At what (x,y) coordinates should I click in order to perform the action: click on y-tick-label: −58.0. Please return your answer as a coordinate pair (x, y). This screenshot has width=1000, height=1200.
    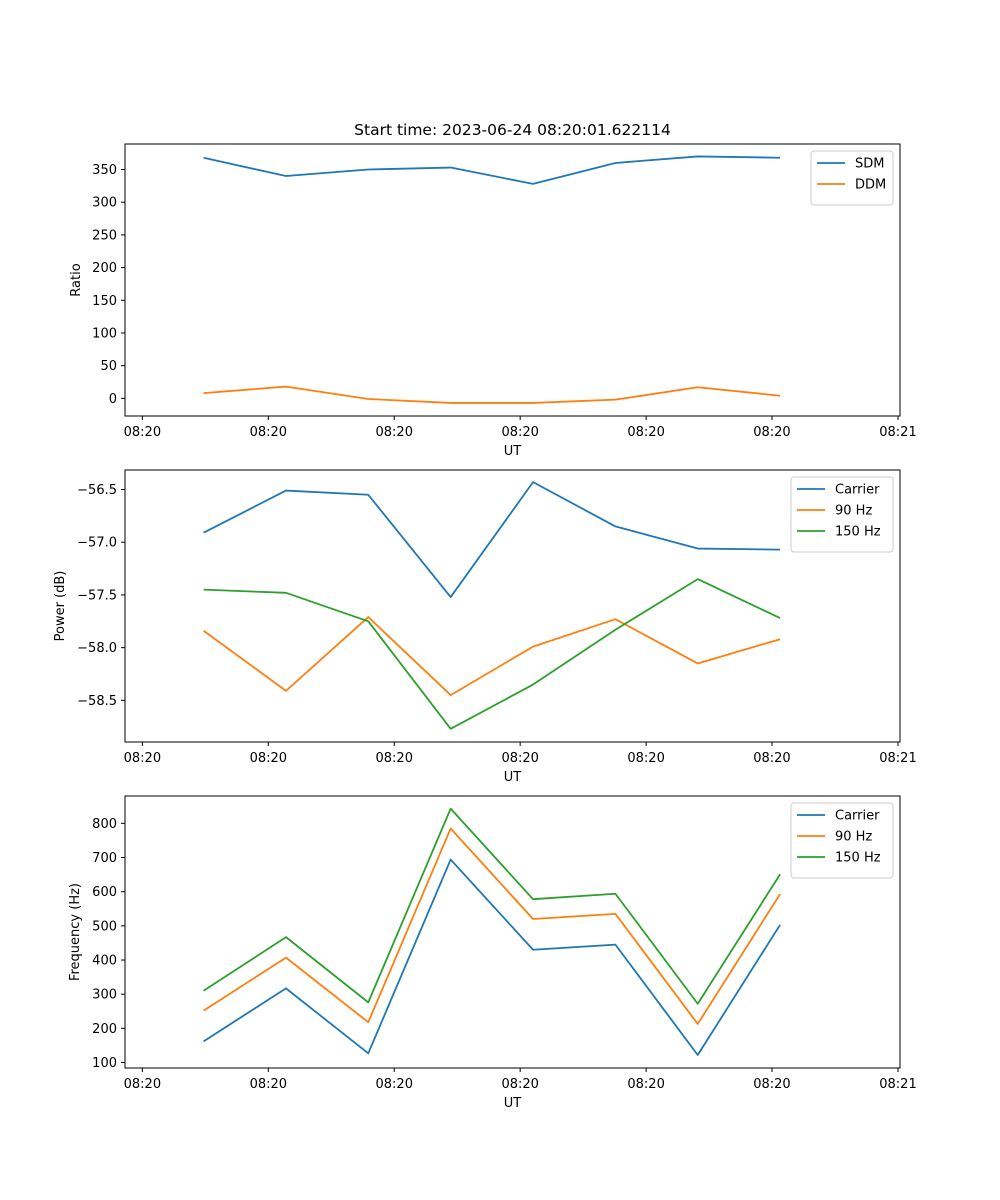
    Looking at the image, I should click on (97, 648).